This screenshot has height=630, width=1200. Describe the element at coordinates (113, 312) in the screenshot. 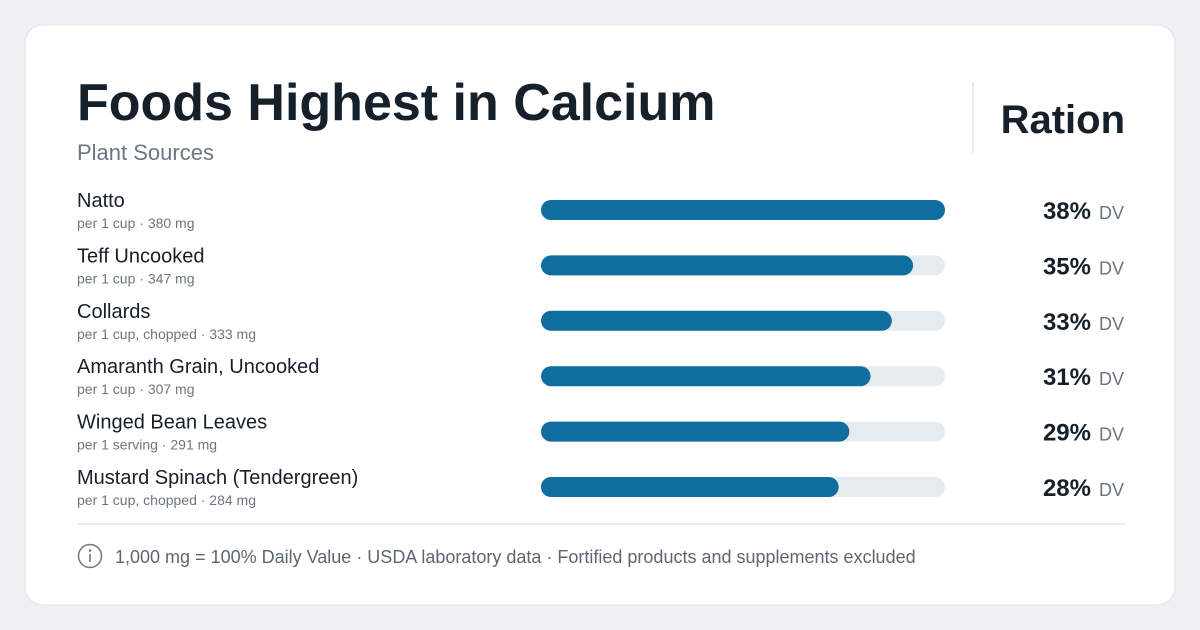

I see `food-name: Collards` at that location.